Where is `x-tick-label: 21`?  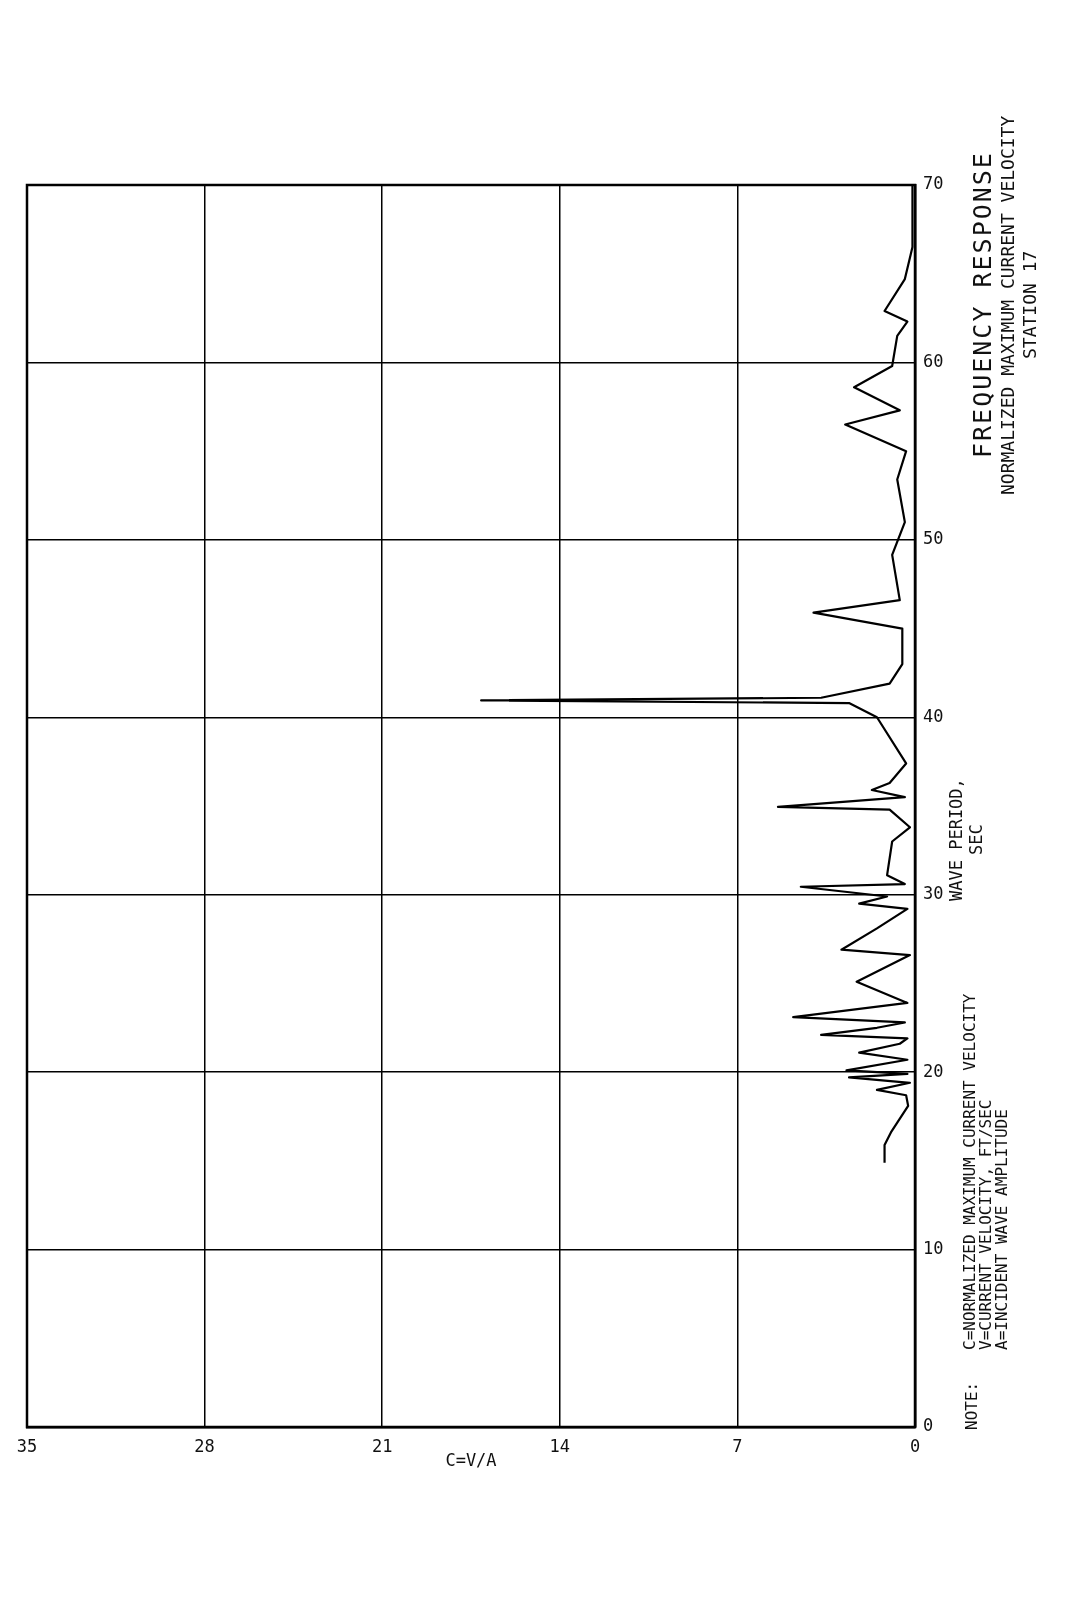 x-tick-label: 21 is located at coordinates (382, 1445).